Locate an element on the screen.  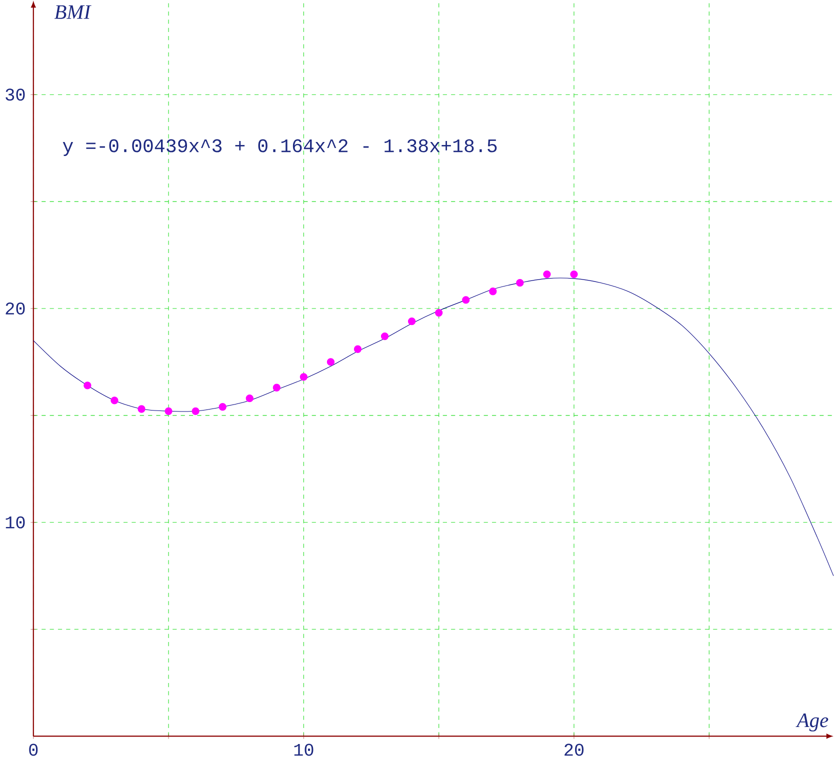
y-tick-label: 20 is located at coordinates (15, 308).